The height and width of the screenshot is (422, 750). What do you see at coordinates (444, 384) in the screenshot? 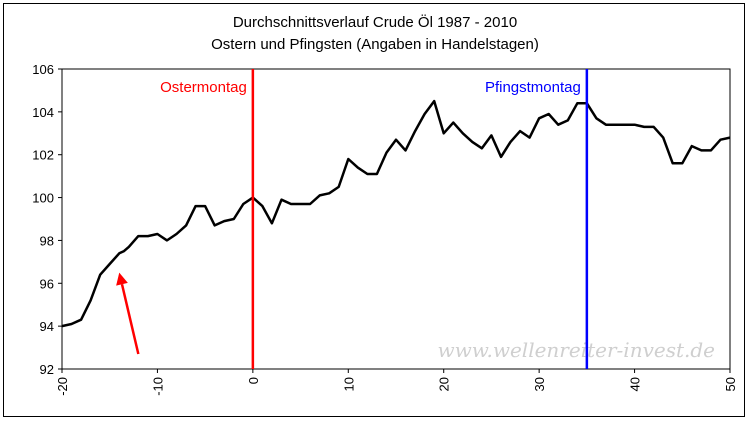
I see `x-tick-label: 20` at bounding box center [444, 384].